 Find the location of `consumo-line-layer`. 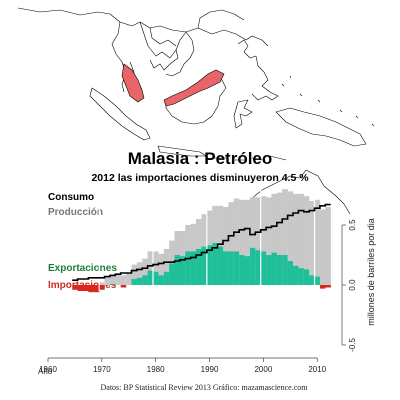

consumo-line-layer is located at coordinates (201, 242).